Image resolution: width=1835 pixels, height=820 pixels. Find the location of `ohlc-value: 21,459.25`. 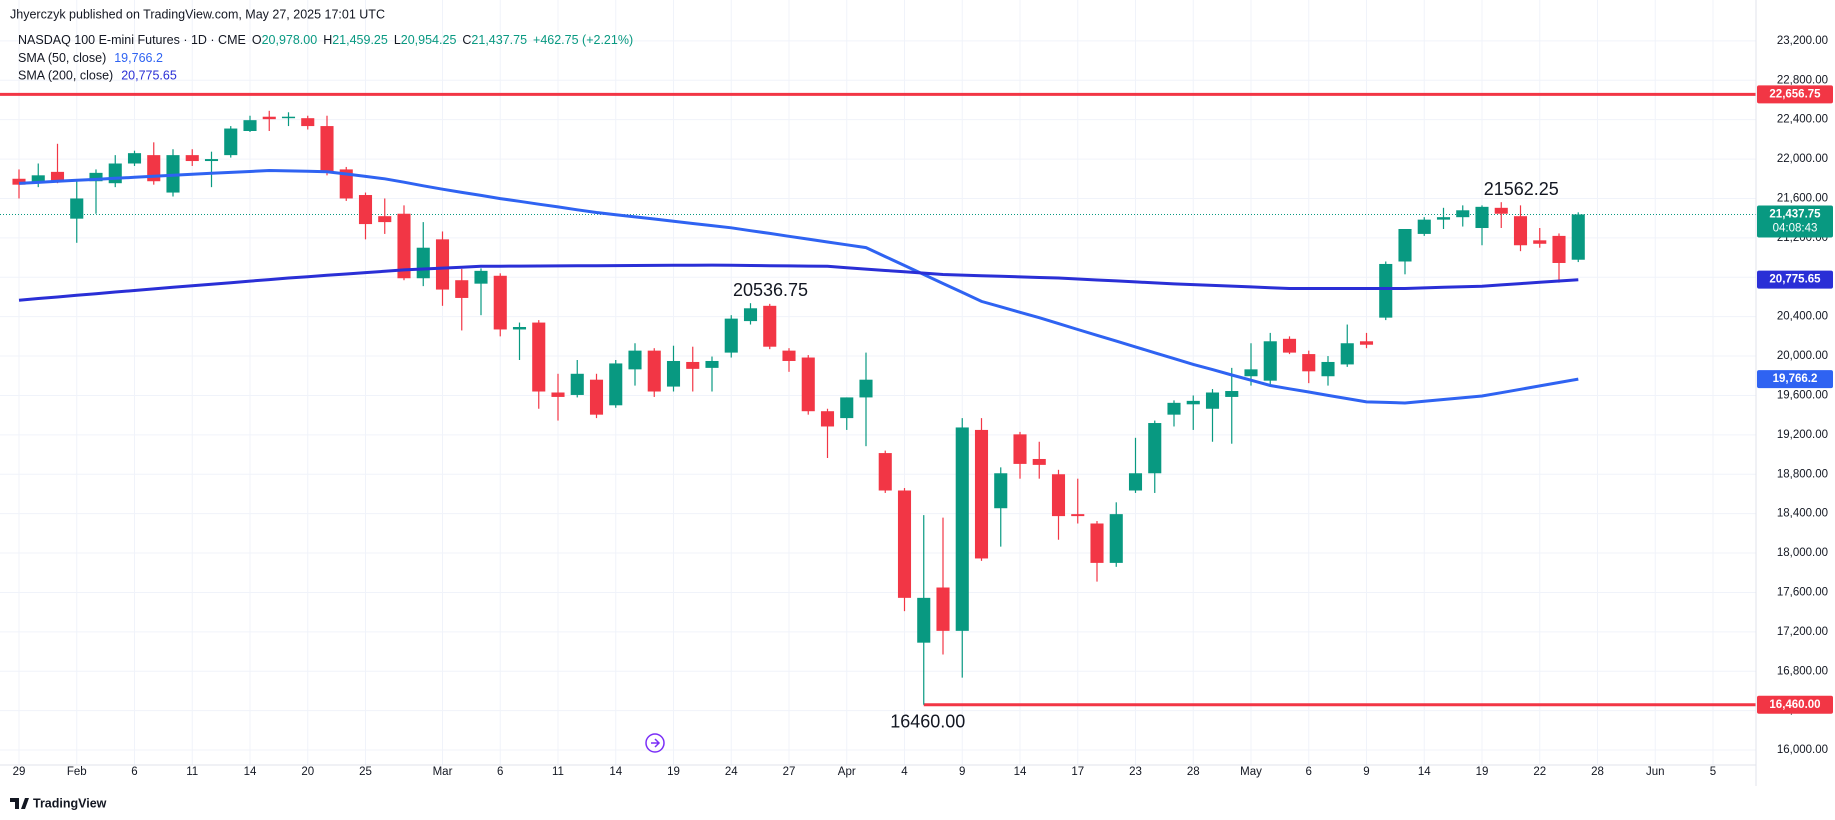

ohlc-value: 21,459.25 is located at coordinates (360, 40).